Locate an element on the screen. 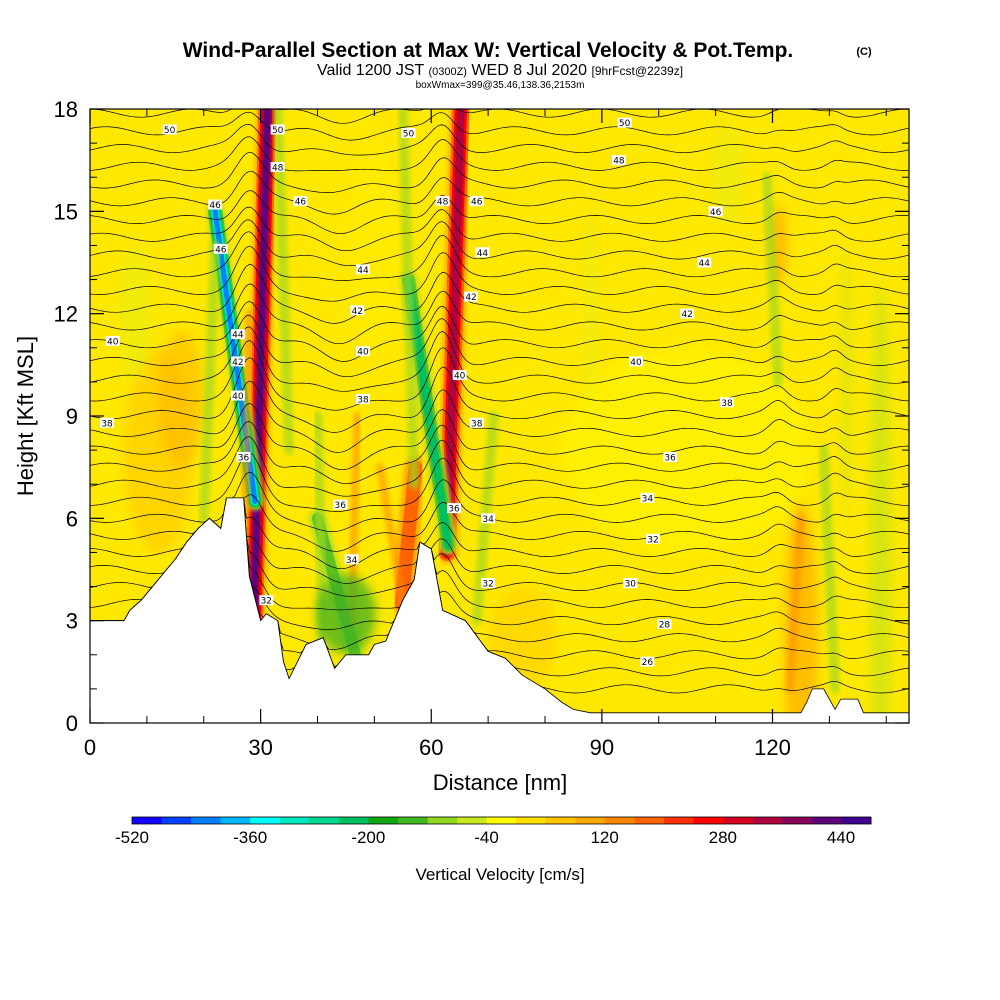  colorbar-tick-label: -360 is located at coordinates (250, 837).